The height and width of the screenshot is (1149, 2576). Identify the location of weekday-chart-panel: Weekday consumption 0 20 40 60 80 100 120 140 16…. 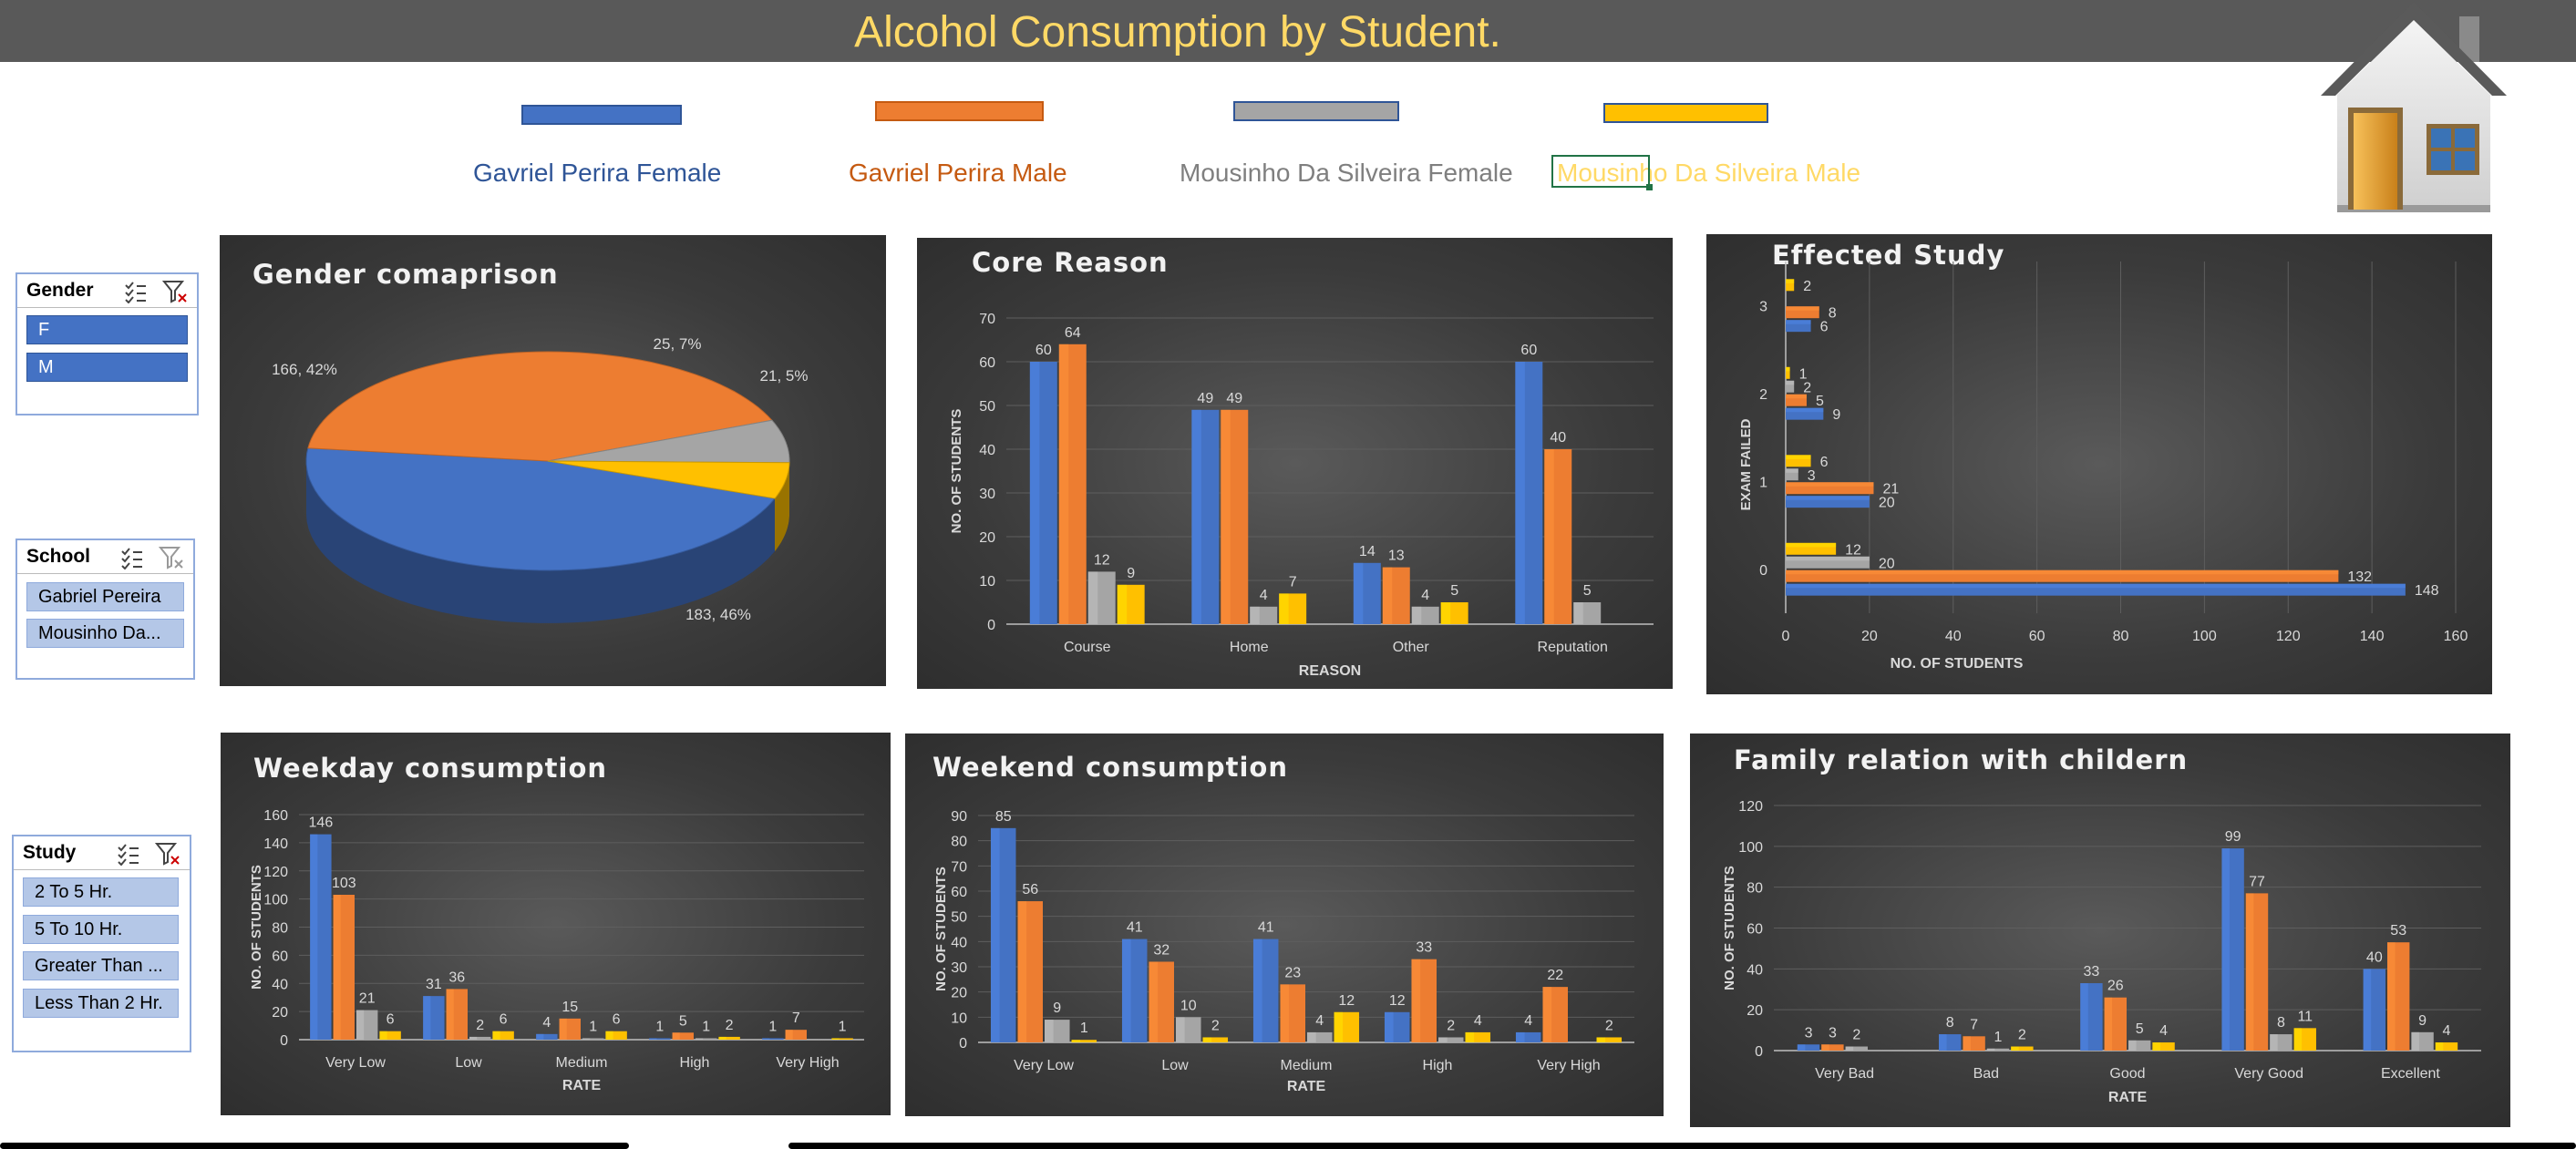
(556, 924).